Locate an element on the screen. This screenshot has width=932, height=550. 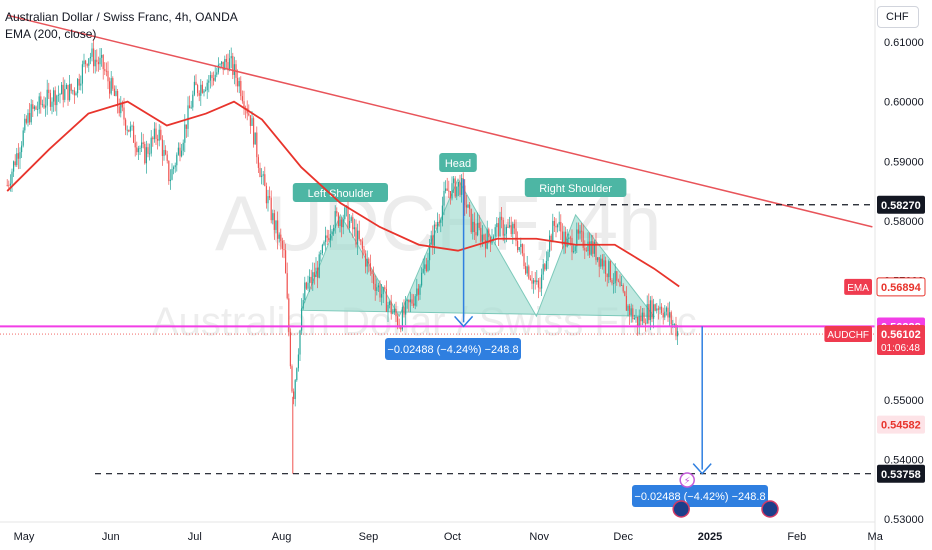
x-tick-label: Oct is located at coordinates (452, 537).